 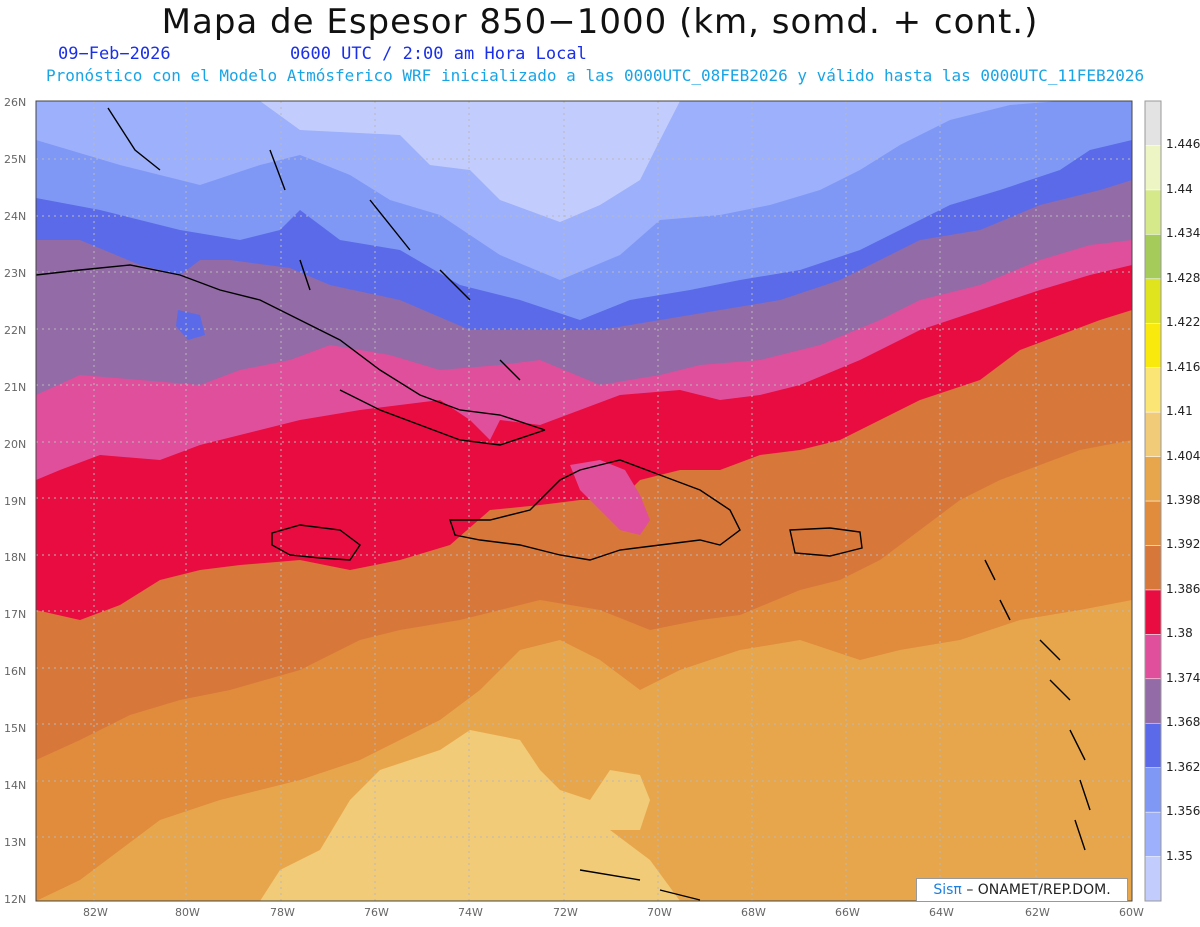 I want to click on hispaniola-coast, so click(x=595, y=510).